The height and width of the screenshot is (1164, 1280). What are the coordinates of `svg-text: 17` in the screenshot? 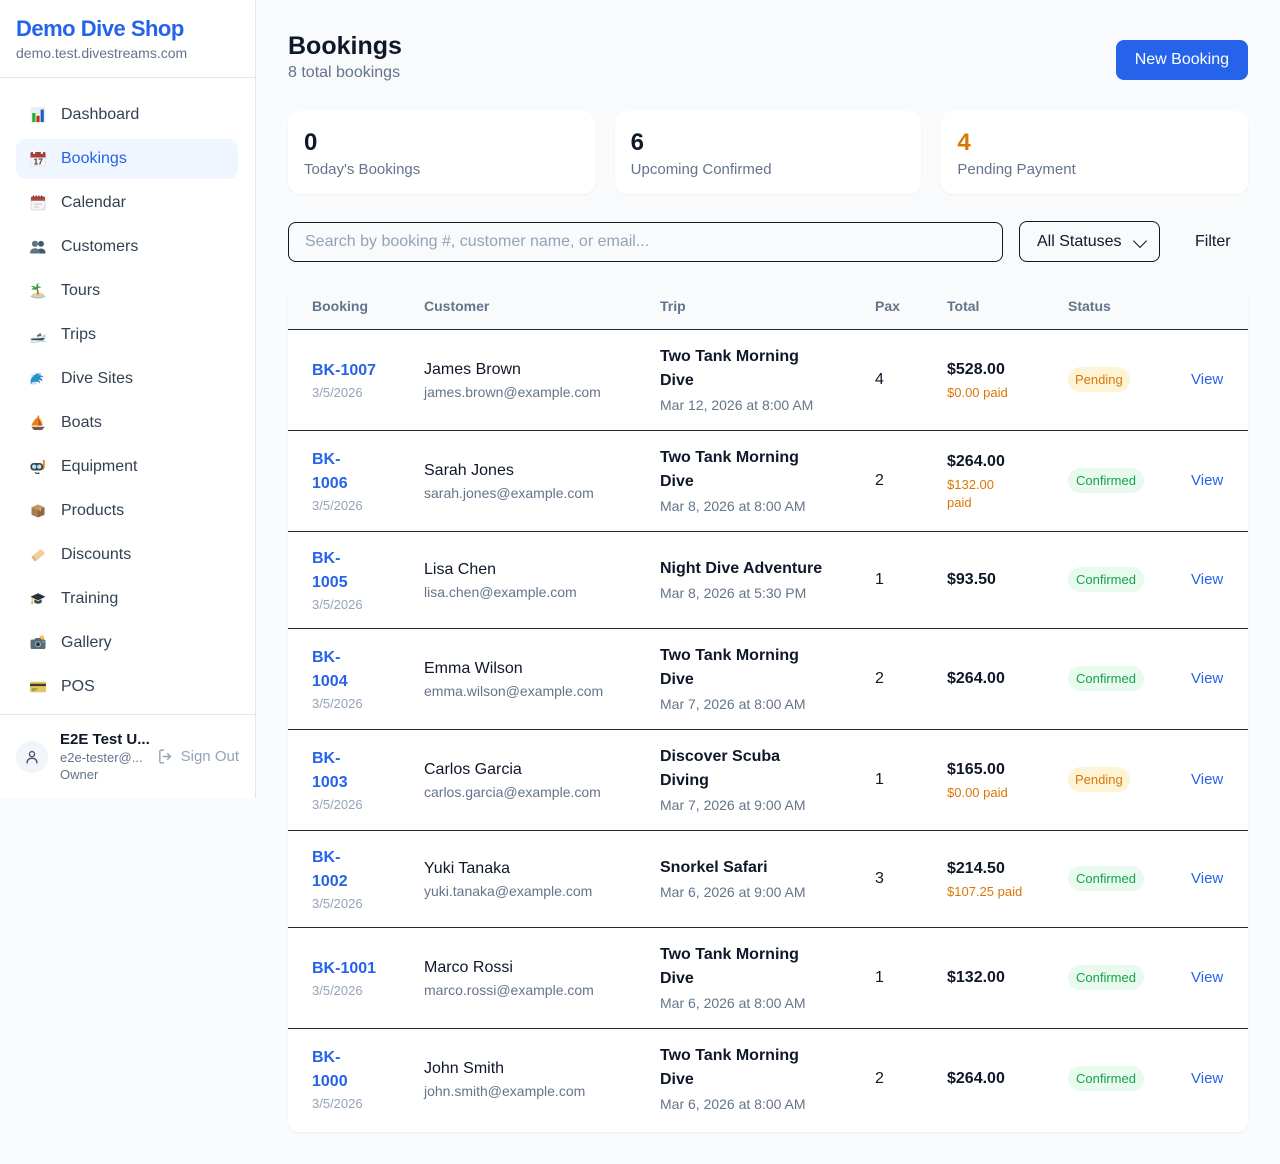 It's located at (38, 162).